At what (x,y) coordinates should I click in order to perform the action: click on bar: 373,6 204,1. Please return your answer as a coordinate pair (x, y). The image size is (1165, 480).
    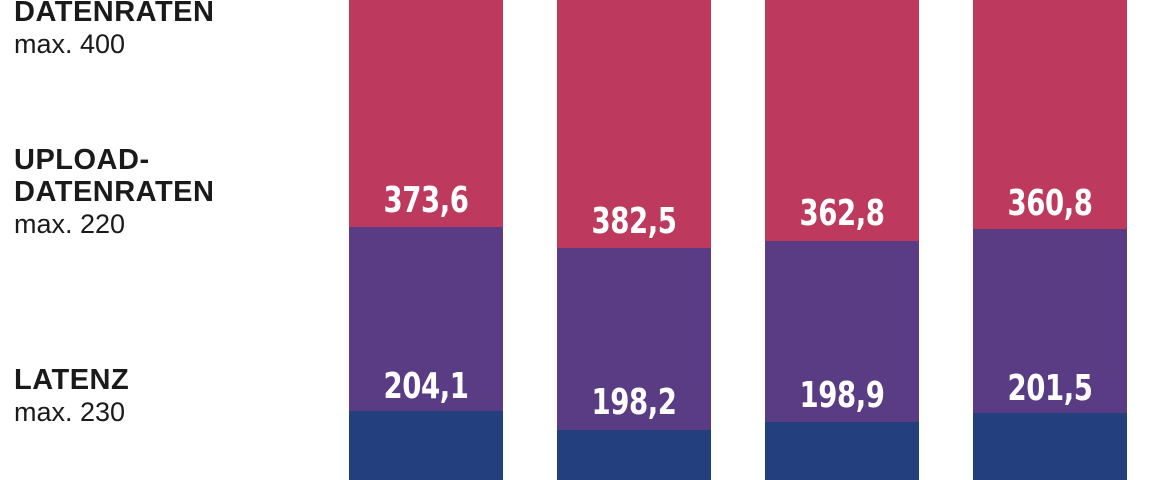
    Looking at the image, I should click on (426, 240).